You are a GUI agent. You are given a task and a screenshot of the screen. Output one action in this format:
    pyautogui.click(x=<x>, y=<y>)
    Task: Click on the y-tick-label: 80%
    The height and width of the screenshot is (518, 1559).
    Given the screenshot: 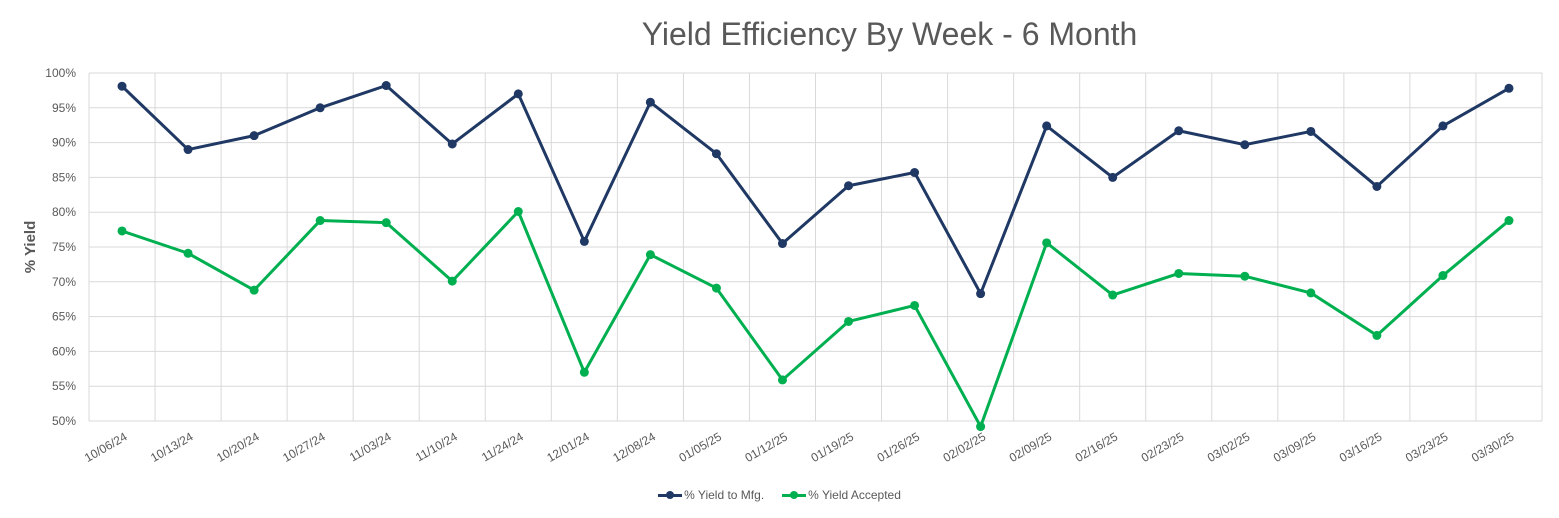 What is the action you would take?
    pyautogui.click(x=64, y=212)
    